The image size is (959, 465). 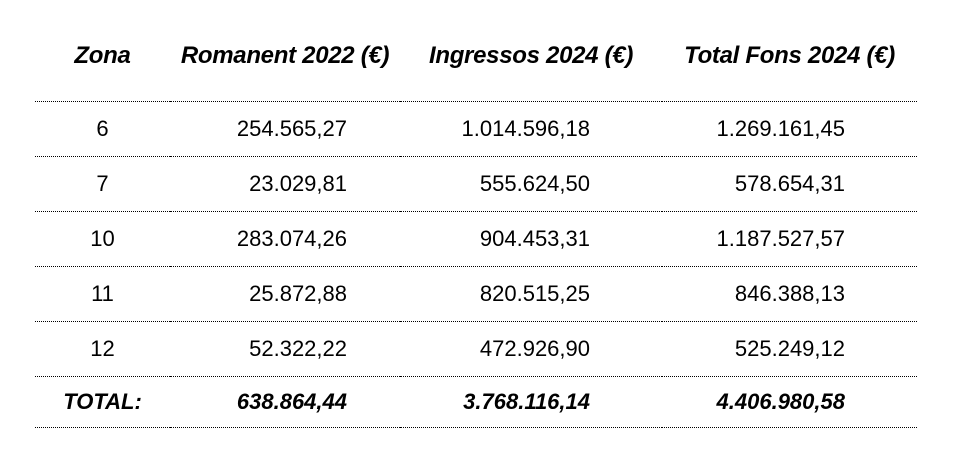 What do you see at coordinates (531, 349) in the screenshot?
I see `cell-ingressos: 472.926,90` at bounding box center [531, 349].